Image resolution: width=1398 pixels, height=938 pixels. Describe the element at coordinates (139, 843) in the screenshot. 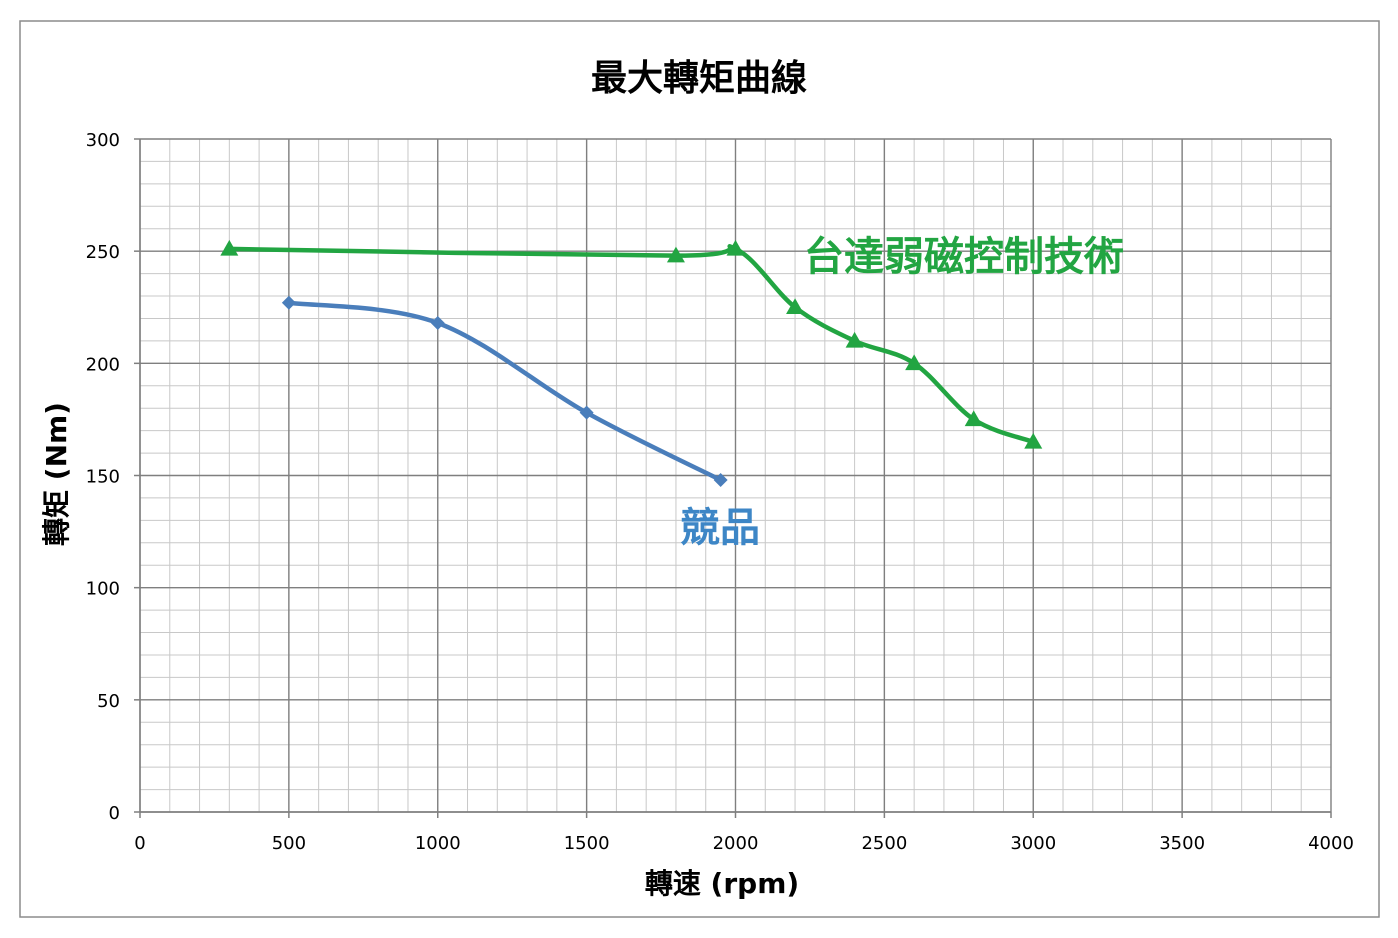

I see `x-tick-label: 0` at that location.